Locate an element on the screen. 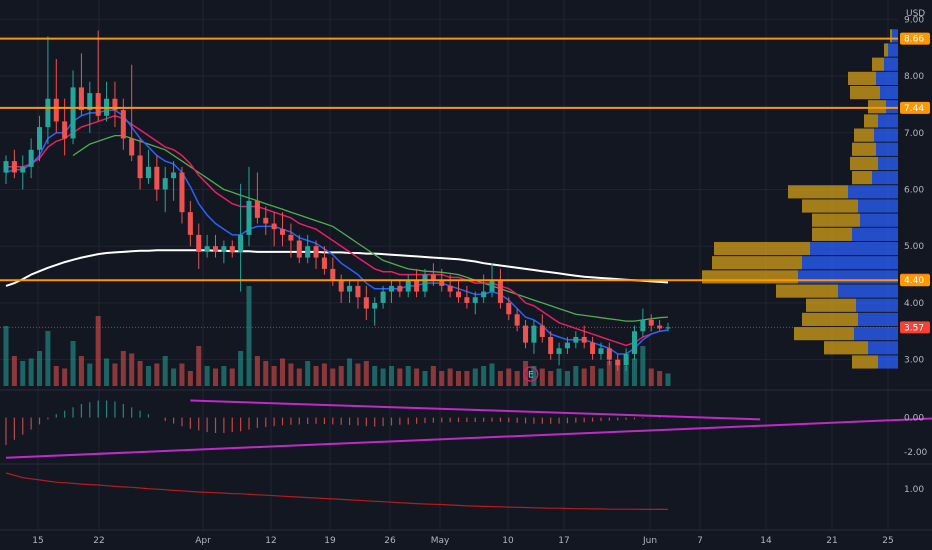 This screenshot has height=550, width=932. macd-axis-tick: -2.00 is located at coordinates (916, 453).